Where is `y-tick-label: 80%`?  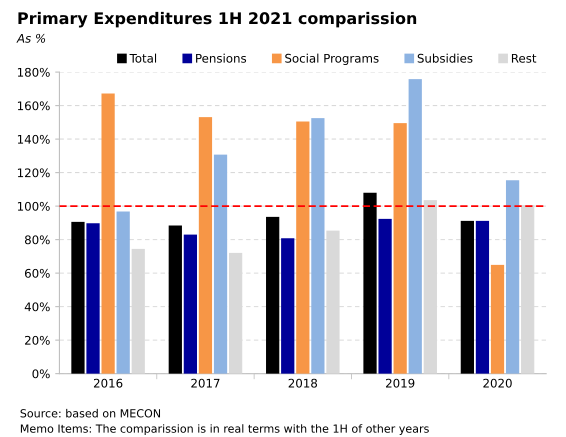 y-tick-label: 80% is located at coordinates (37, 239).